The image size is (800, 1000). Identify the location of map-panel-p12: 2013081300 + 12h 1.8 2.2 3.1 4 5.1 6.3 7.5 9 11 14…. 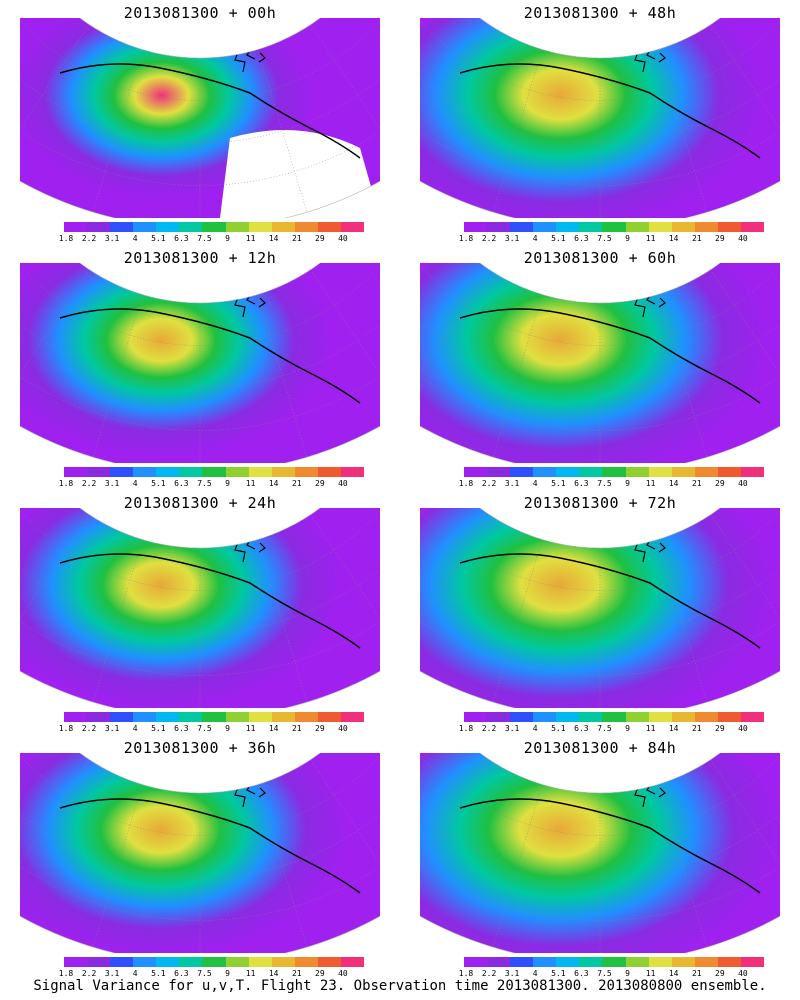
(200, 367).